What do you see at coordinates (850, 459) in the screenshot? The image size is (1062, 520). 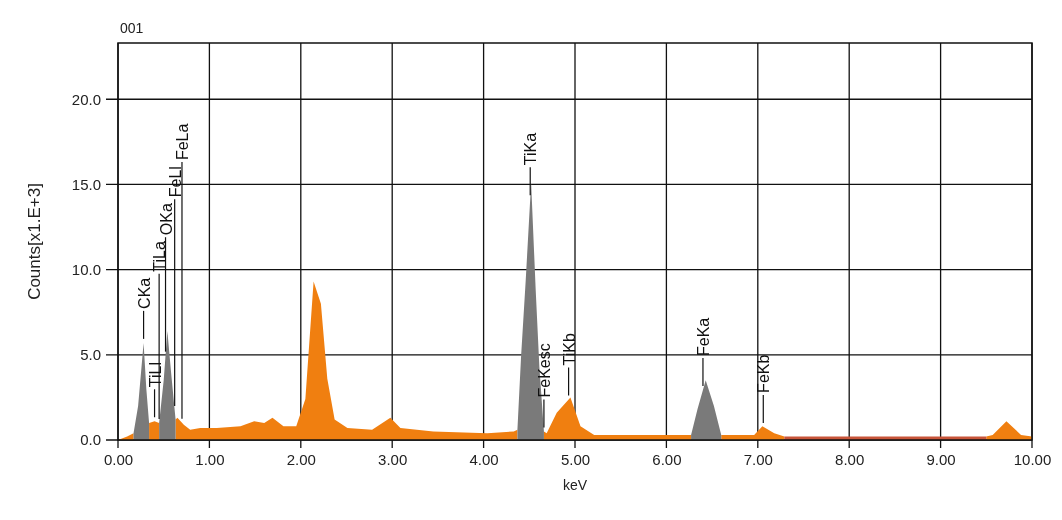 I see `x-tick-label: 8.00` at bounding box center [850, 459].